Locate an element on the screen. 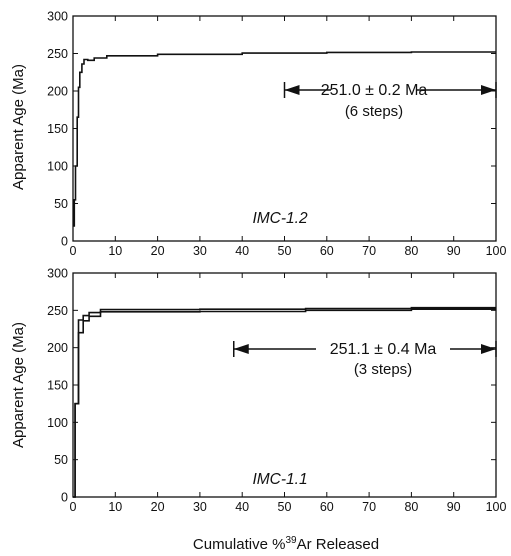 This screenshot has height=556, width=511. sample-label-bottom: IMC-1.1 is located at coordinates (279, 479).